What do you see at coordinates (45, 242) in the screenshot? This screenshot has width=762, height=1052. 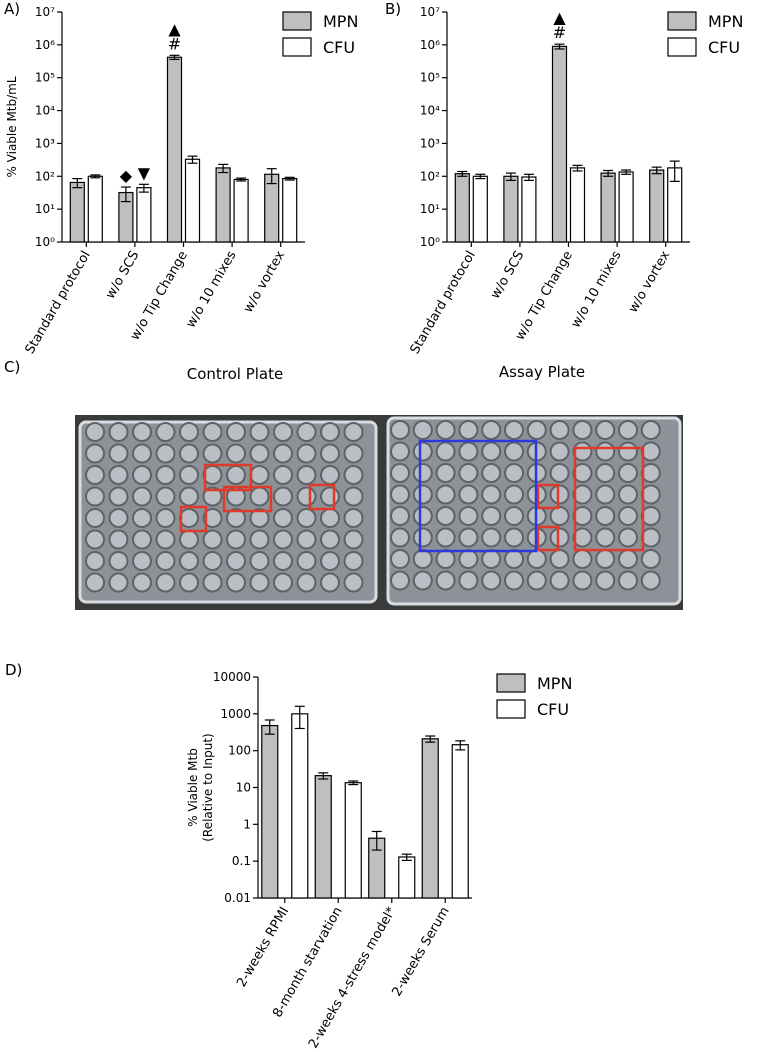 I see `y-tick-label: 10⁰` at bounding box center [45, 242].